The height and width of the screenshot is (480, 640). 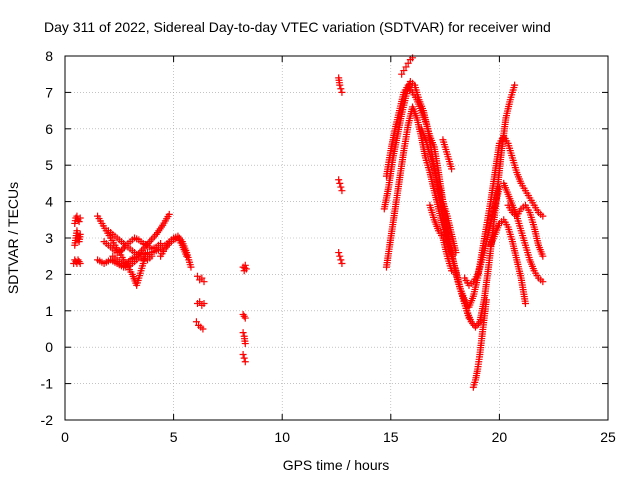 What do you see at coordinates (49, 202) in the screenshot?
I see `y-tick-label: 4` at bounding box center [49, 202].